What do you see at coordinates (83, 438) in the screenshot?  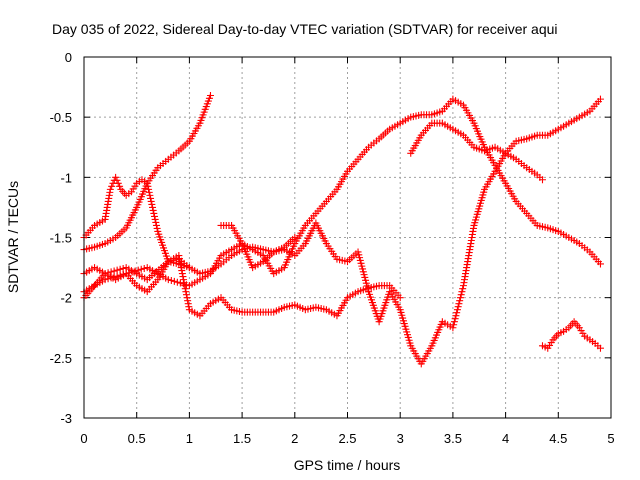 I see `x-tick-label: 0` at bounding box center [83, 438].